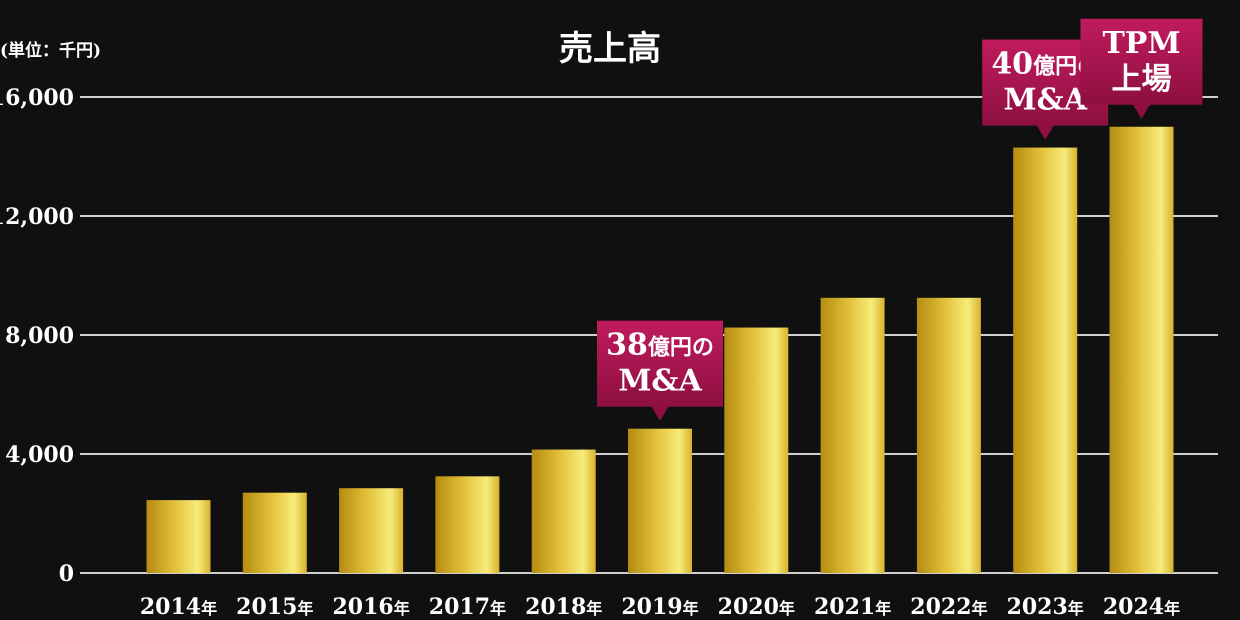 This screenshot has height=620, width=1240. Describe the element at coordinates (467, 607) in the screenshot. I see `x-tick-label: 2017年` at that location.